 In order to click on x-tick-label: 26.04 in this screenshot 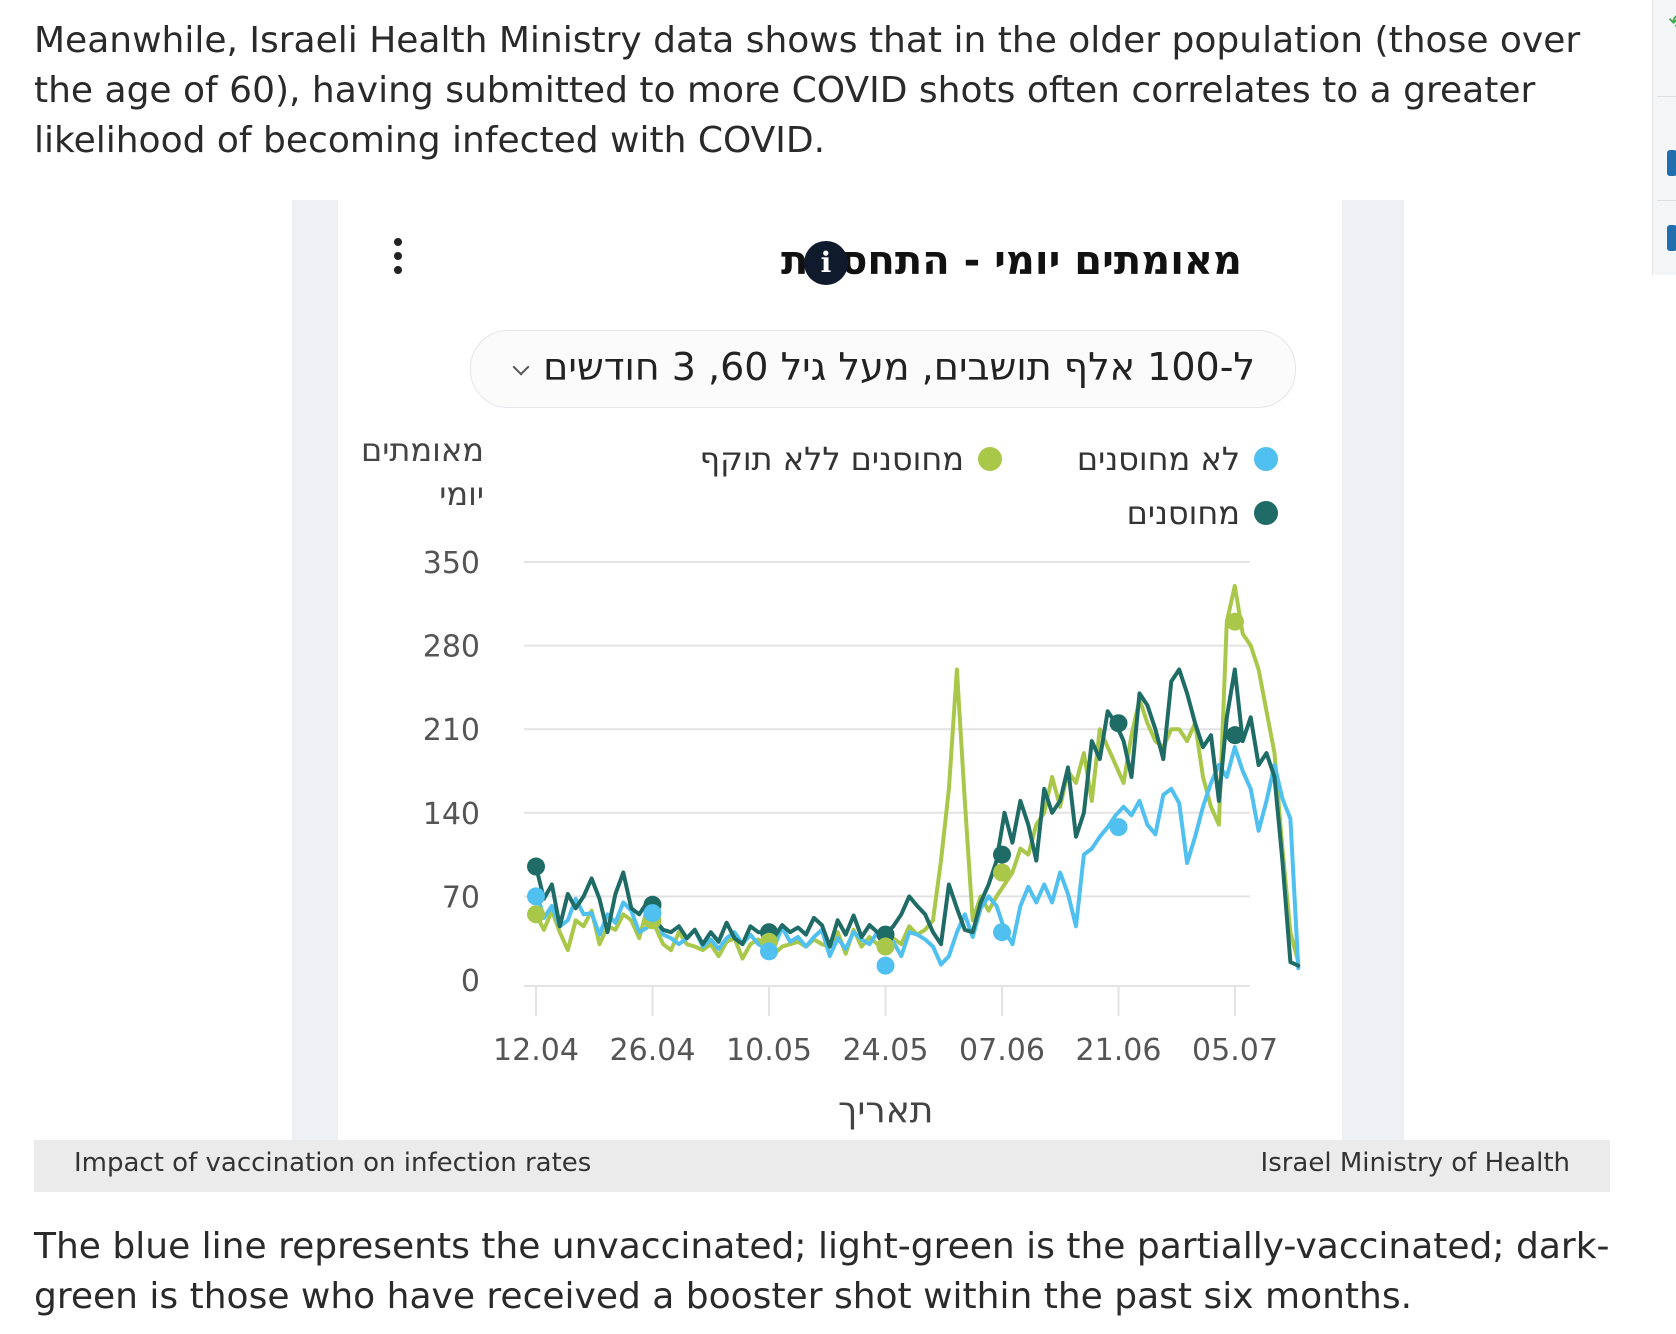, I will do `click(653, 1050)`.